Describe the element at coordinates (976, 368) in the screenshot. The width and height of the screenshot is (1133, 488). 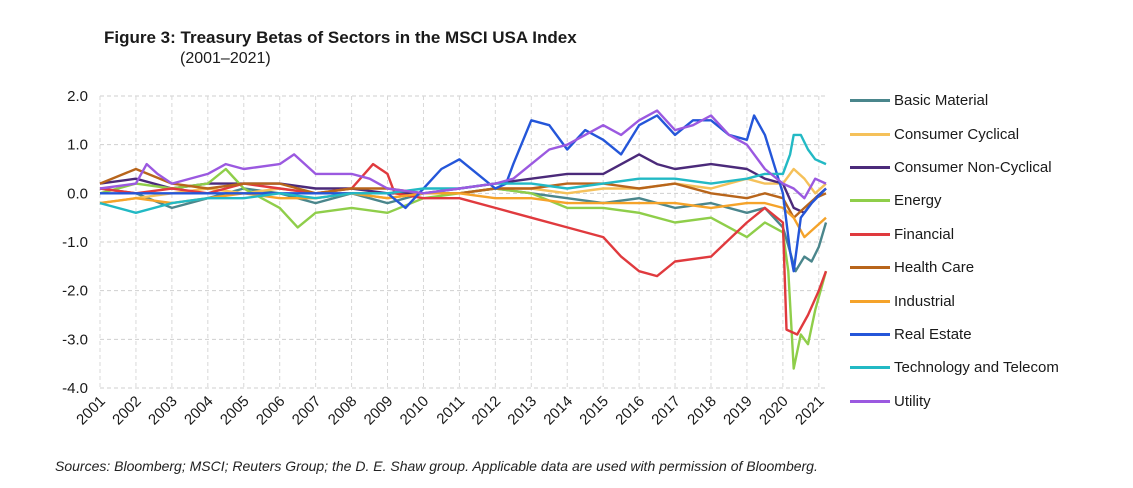
I see `legend-label: Technology and Telecom` at that location.